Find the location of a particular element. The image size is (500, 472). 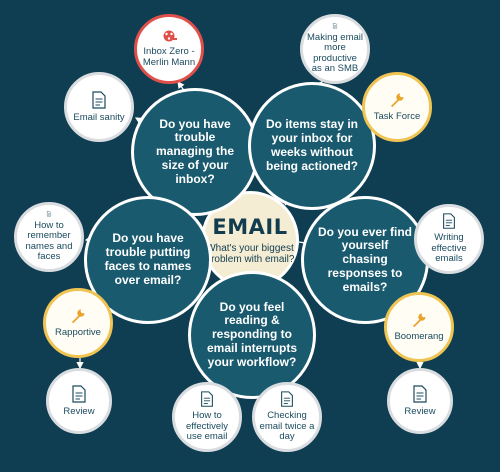

resource-checking-twice-label: Checking email twice a day is located at coordinates (287, 426).